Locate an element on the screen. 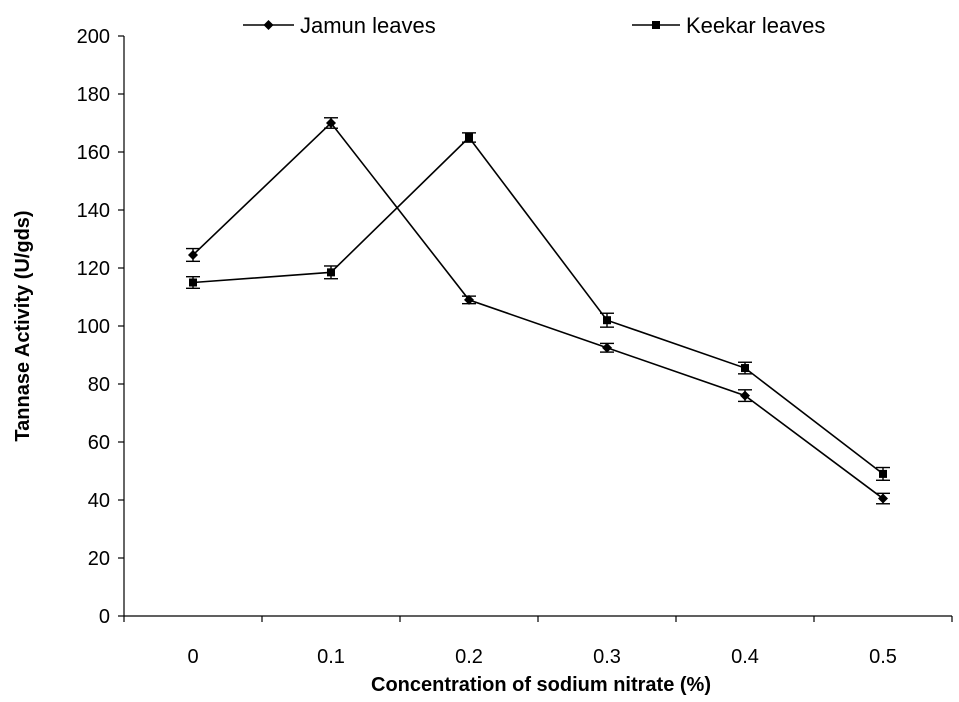 This screenshot has width=959, height=702. x-axis-title: Concentration of sodium nitrate (%) is located at coordinates (541, 685).